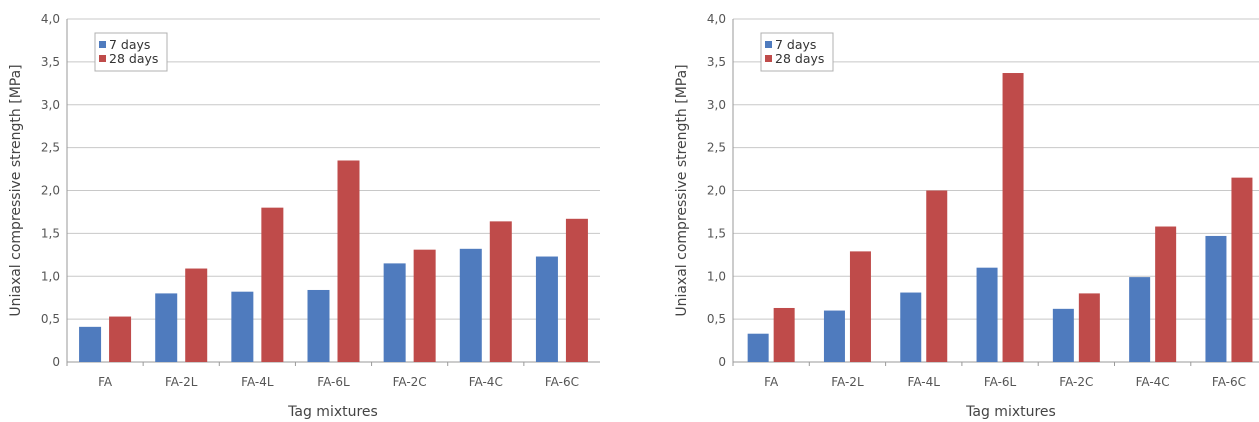  What do you see at coordinates (50, 105) in the screenshot?
I see `left-ytick-label: 3,0` at bounding box center [50, 105].